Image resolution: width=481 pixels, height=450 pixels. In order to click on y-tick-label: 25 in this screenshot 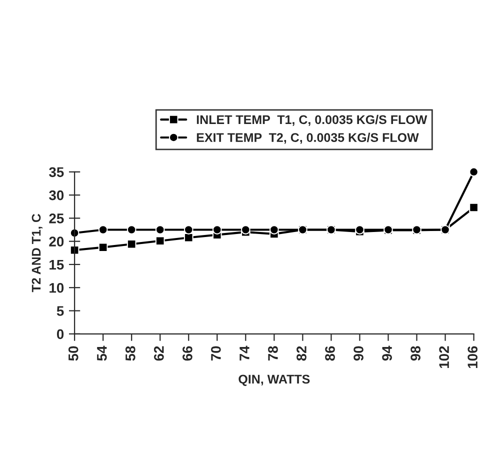, I will do `click(56, 219)`.